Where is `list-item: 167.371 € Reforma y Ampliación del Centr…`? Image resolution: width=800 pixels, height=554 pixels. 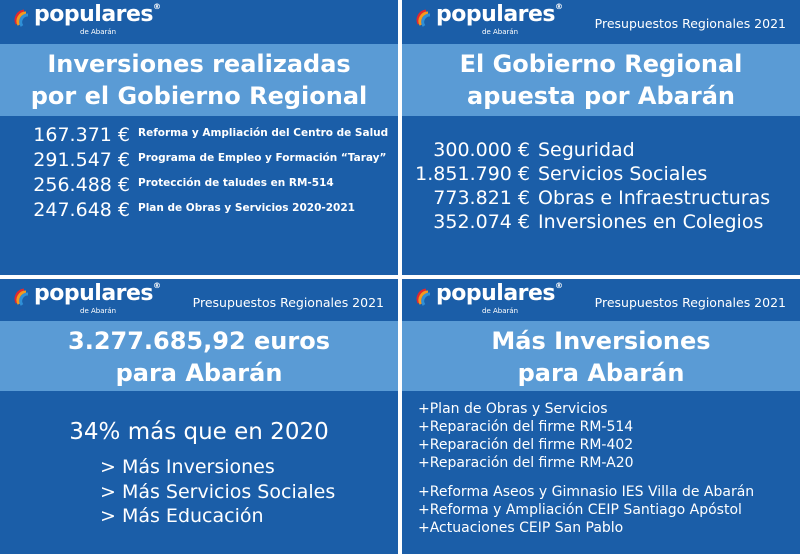 list-item: 167.371 € Reforma y Ampliación del Centr… is located at coordinates (199, 134).